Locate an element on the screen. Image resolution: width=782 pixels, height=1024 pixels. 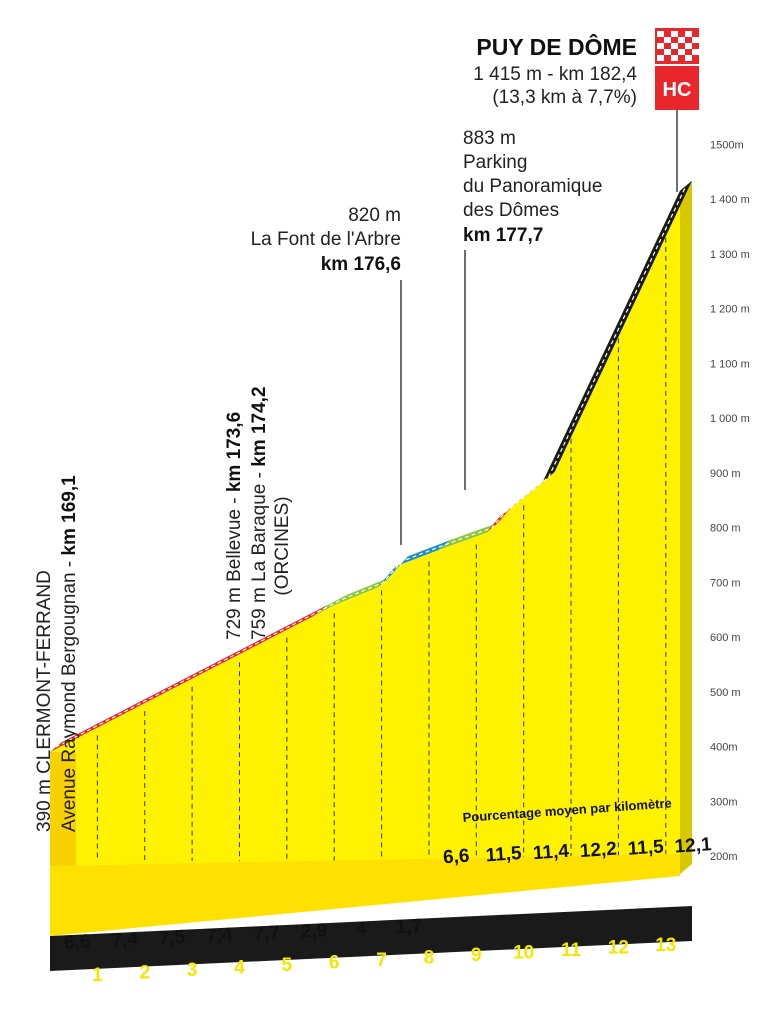
y-tick-label: 1 100 m is located at coordinates (730, 364).